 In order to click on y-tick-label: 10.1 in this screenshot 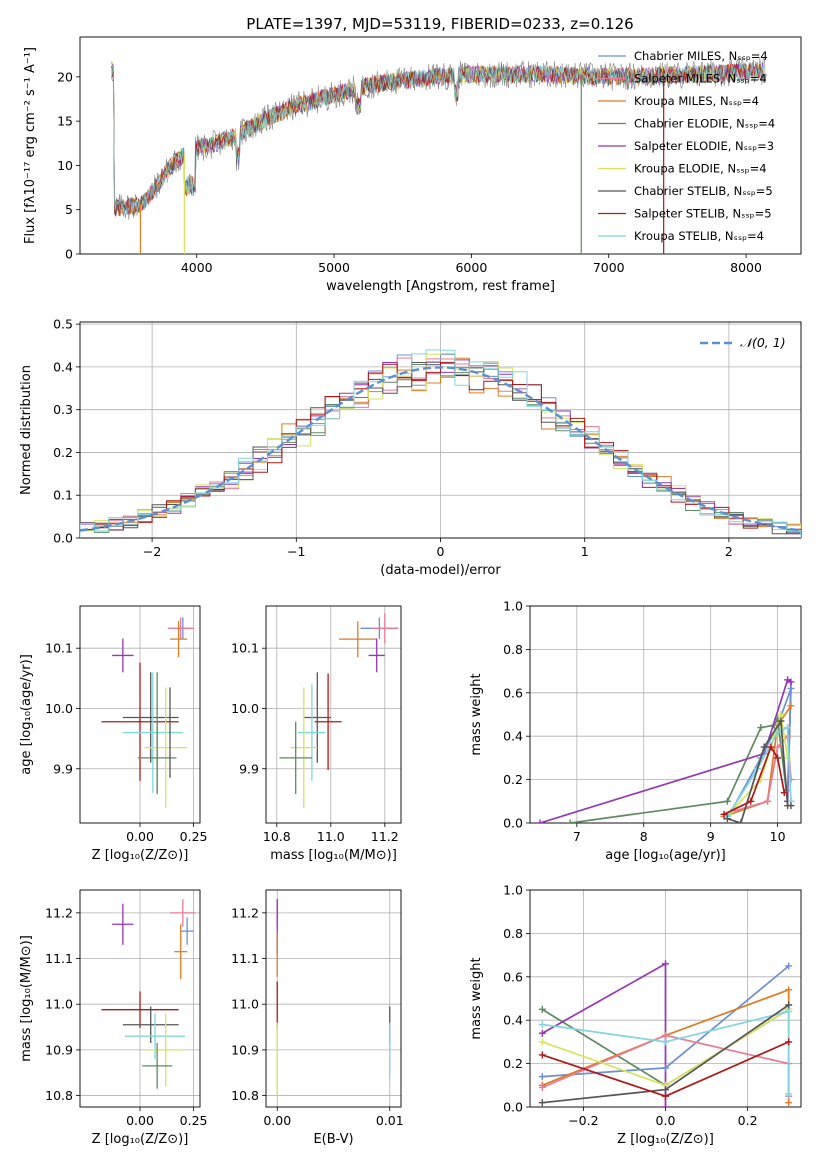, I will do `click(245, 648)`.